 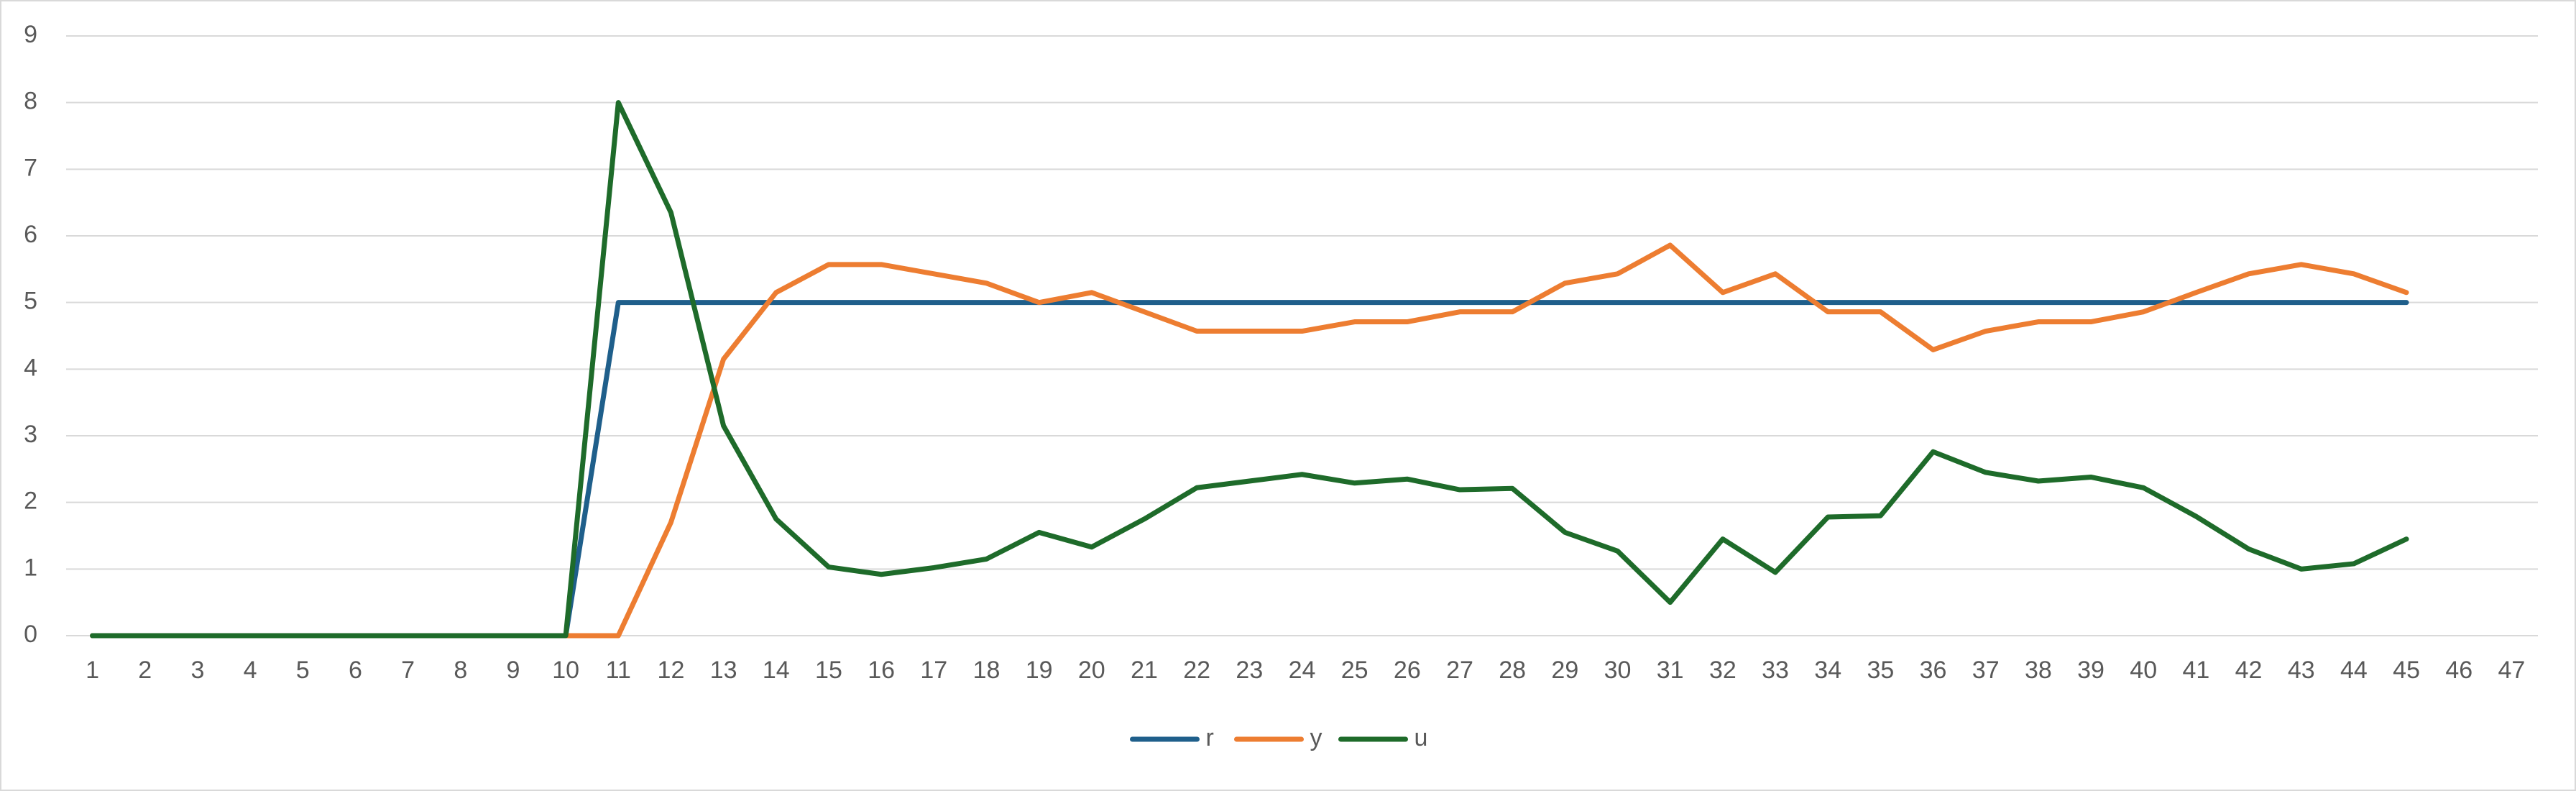 I want to click on x-tick-label: 44, so click(x=2354, y=671).